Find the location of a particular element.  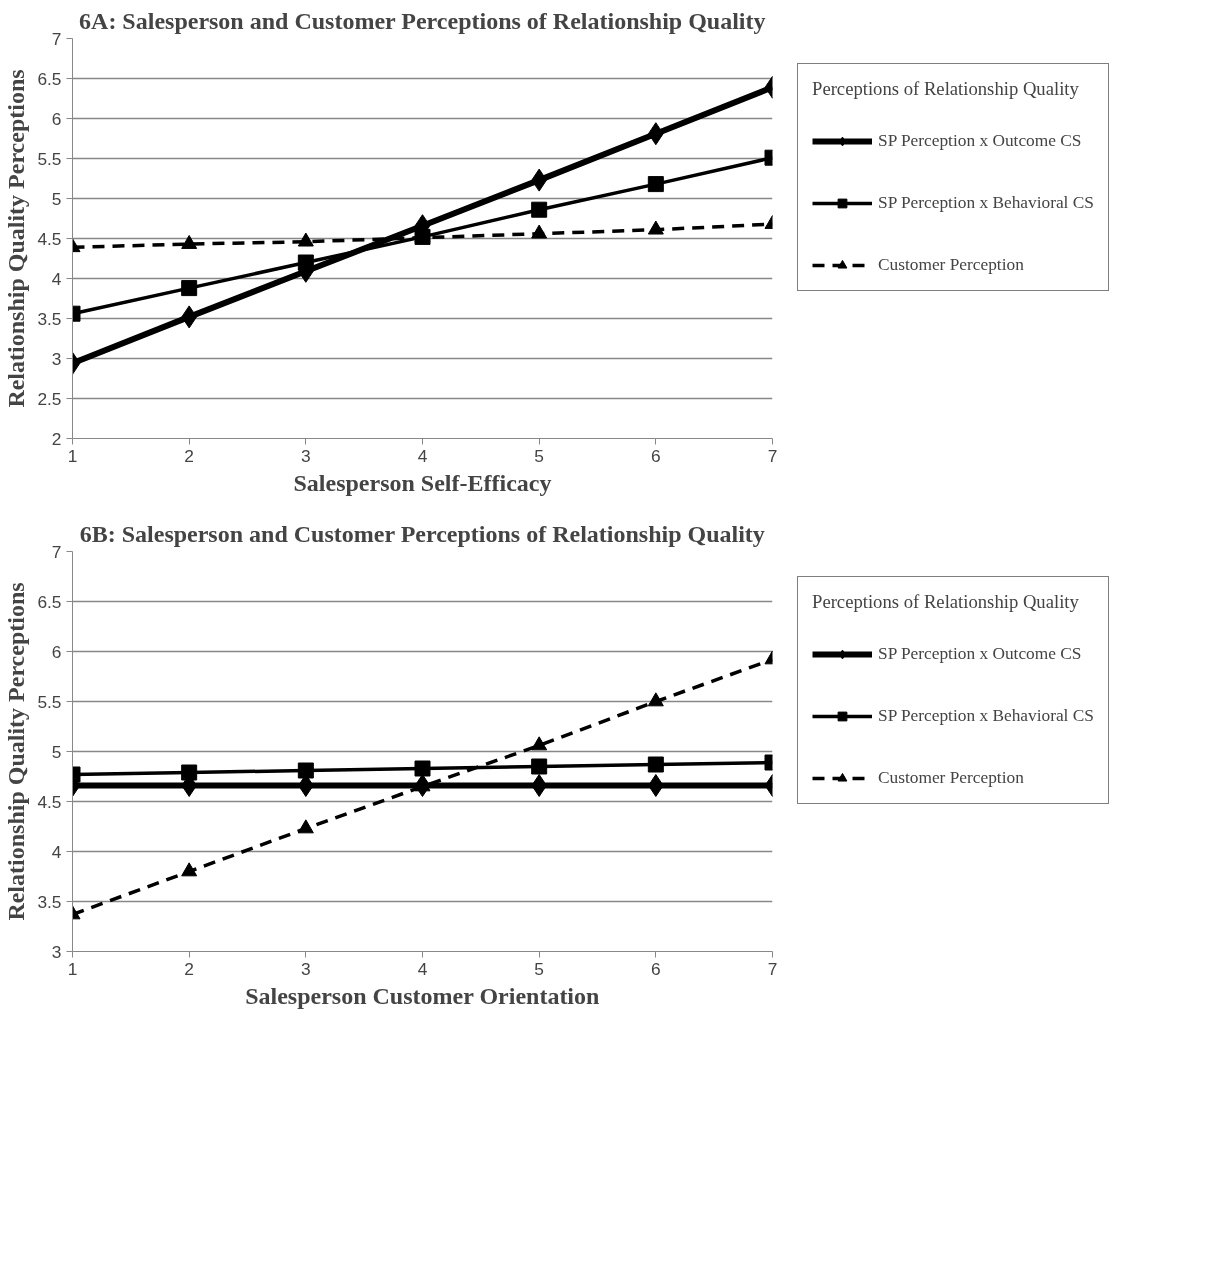

x-axis-title: Salesperson Customer Orientation is located at coordinates (422, 995).